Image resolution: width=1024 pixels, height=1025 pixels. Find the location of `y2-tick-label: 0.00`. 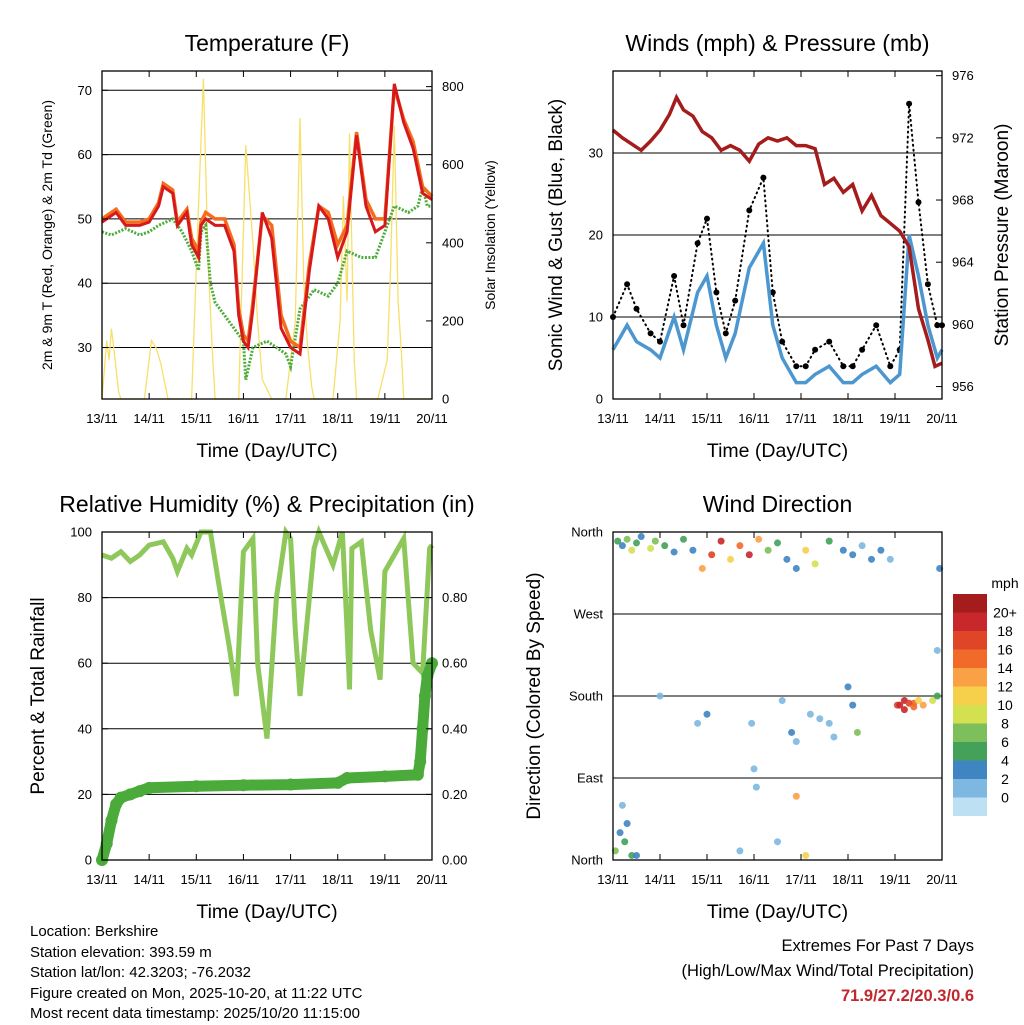

y2-tick-label: 0.00 is located at coordinates (454, 860).